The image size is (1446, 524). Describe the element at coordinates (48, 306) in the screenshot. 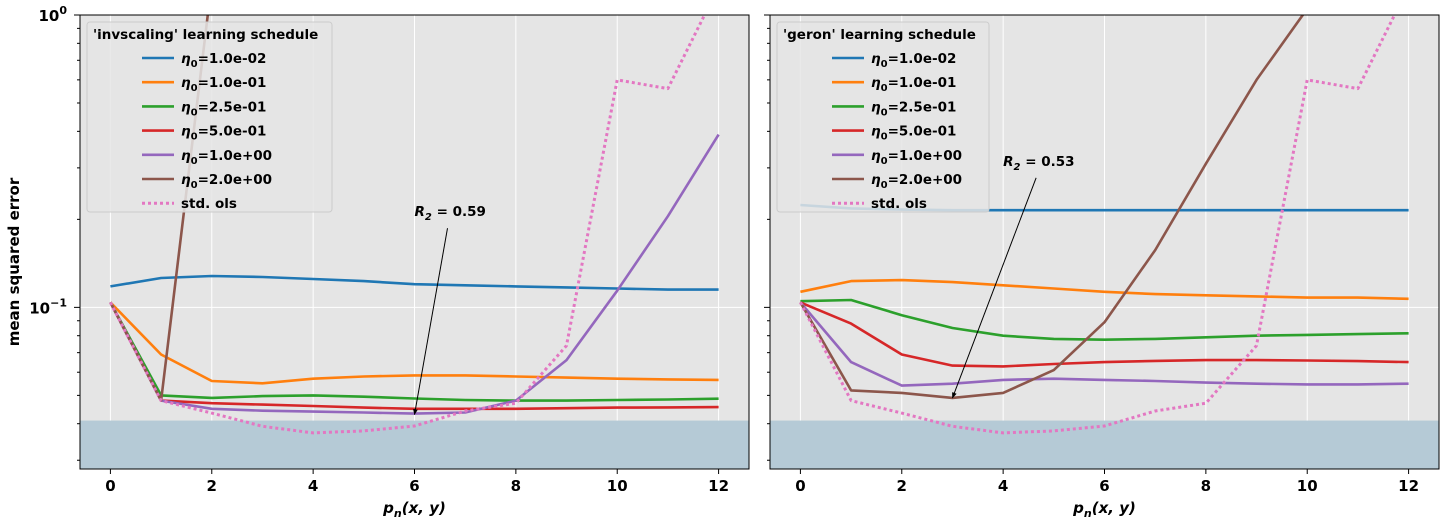

I see `y-tick-label: 10⁻¹` at that location.